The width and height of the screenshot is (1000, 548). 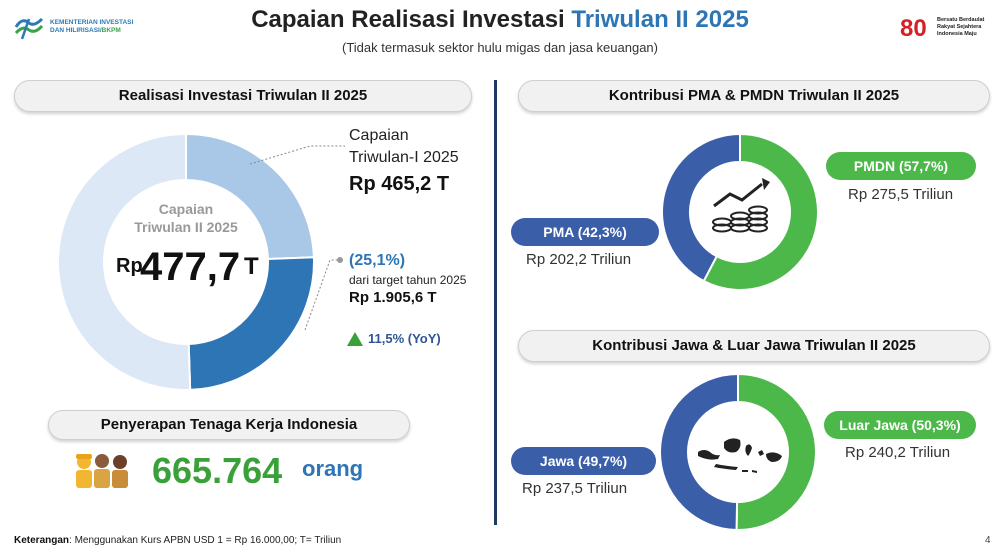 I want to click on section-title-labor-text: Penyerapan Tenaga Kerja Indonesia, so click(x=229, y=424).